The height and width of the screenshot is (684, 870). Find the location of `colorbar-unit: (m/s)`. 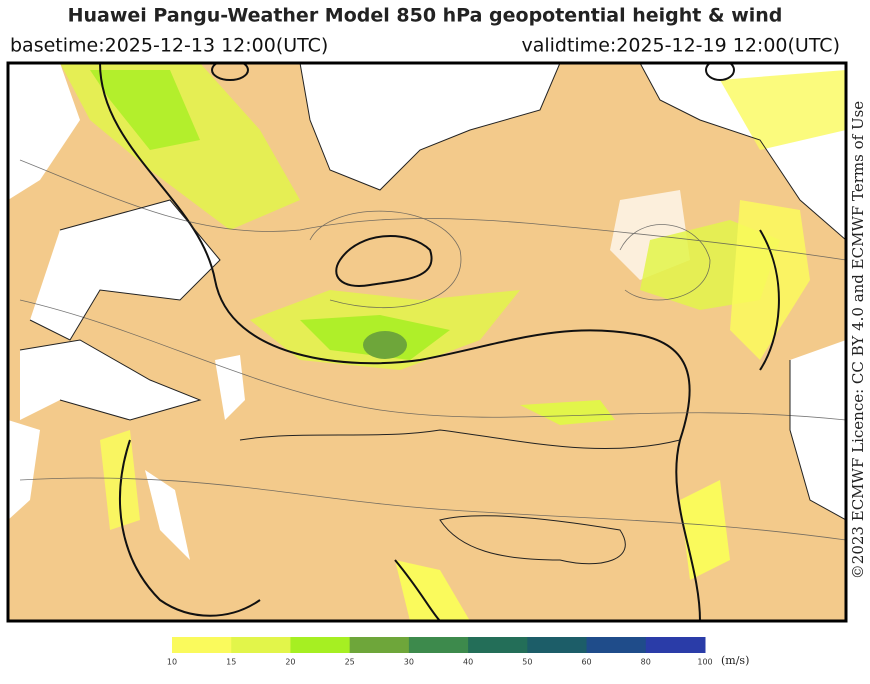

colorbar-unit: (m/s) is located at coordinates (735, 660).